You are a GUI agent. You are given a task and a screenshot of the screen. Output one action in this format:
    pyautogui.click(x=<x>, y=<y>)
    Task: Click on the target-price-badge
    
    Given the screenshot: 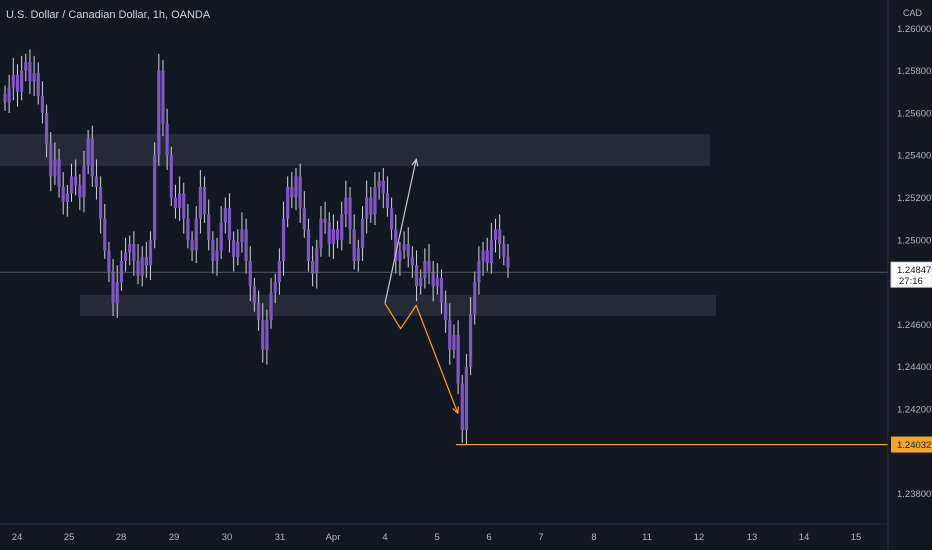 What is the action you would take?
    pyautogui.click(x=911, y=444)
    